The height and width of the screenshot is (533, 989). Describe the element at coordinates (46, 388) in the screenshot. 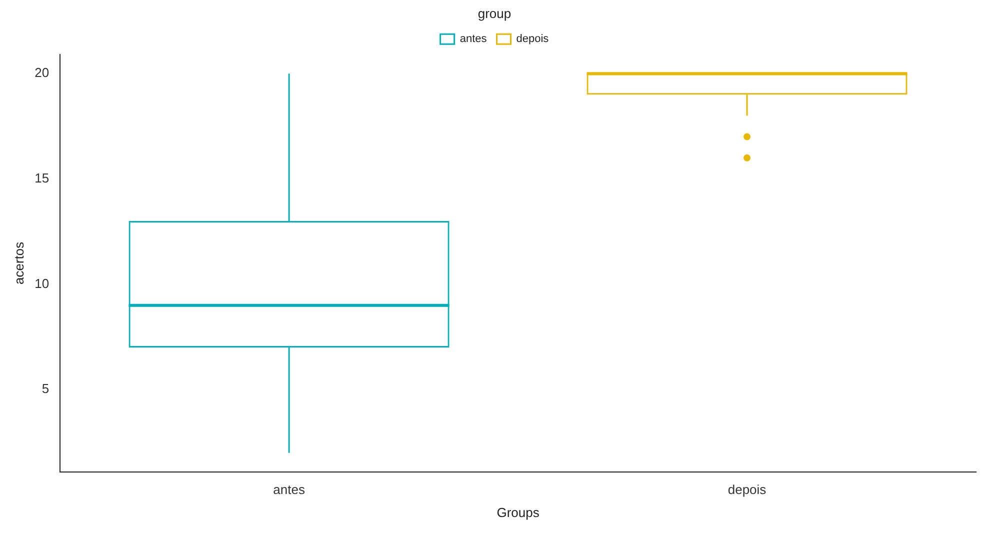

I see `y-tick-label: 5` at that location.